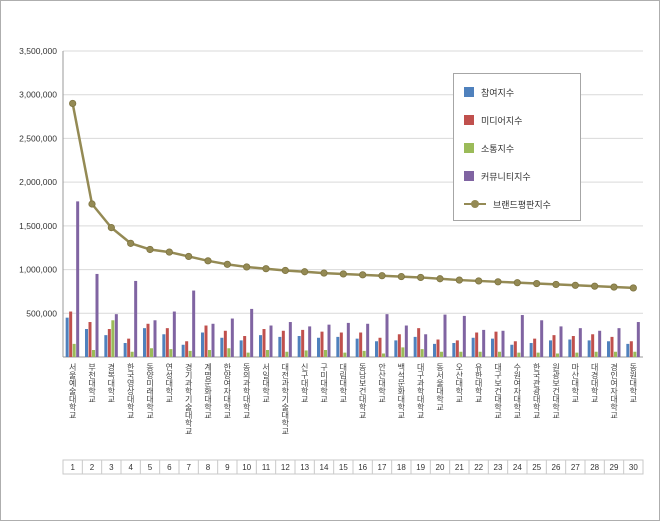 Image resolution: width=660 pixels, height=521 pixels. Describe the element at coordinates (150, 467) in the screenshot. I see `rank-number-label: 5` at that location.